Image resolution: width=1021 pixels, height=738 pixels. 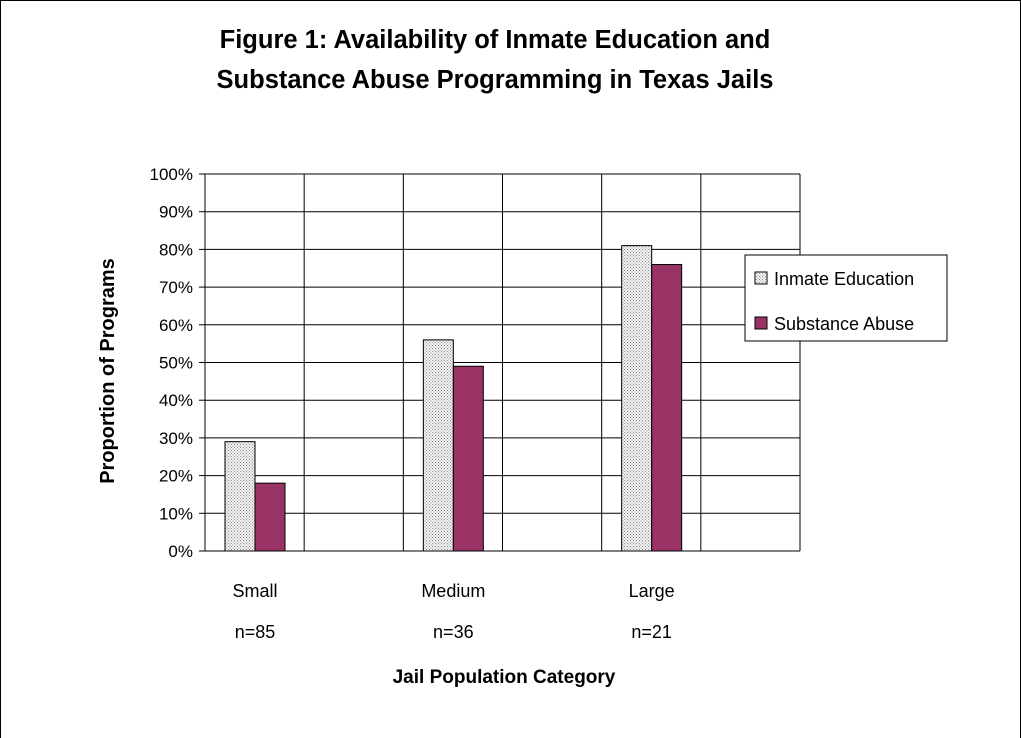 I want to click on y-tick-label: 90%, so click(x=176, y=212).